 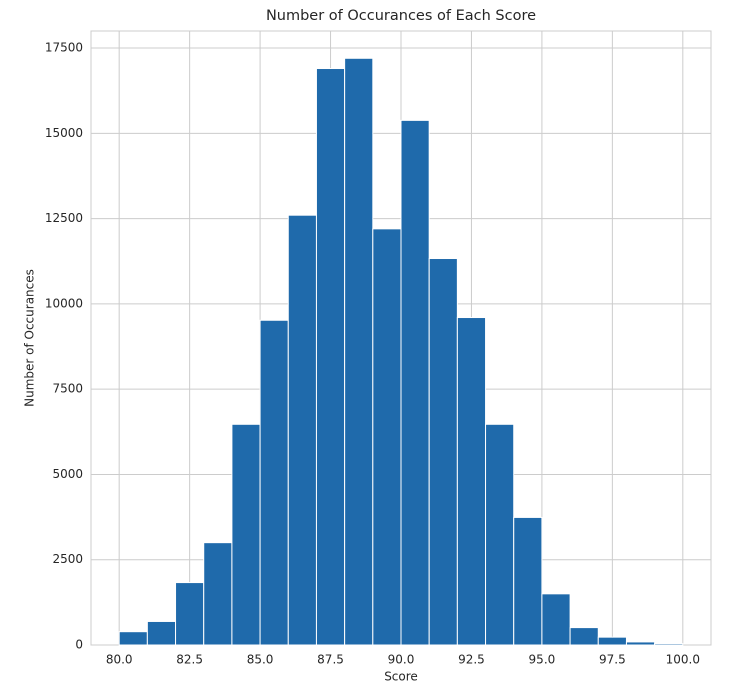 What do you see at coordinates (119, 660) in the screenshot?
I see `x-tick-label: 80.0` at bounding box center [119, 660].